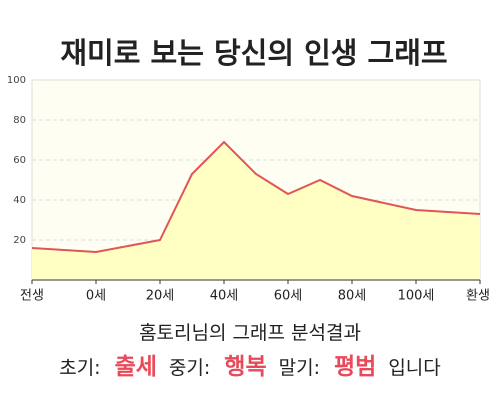 The height and width of the screenshot is (400, 500). Describe the element at coordinates (478, 296) in the screenshot. I see `x-tick-label: 환생` at that location.